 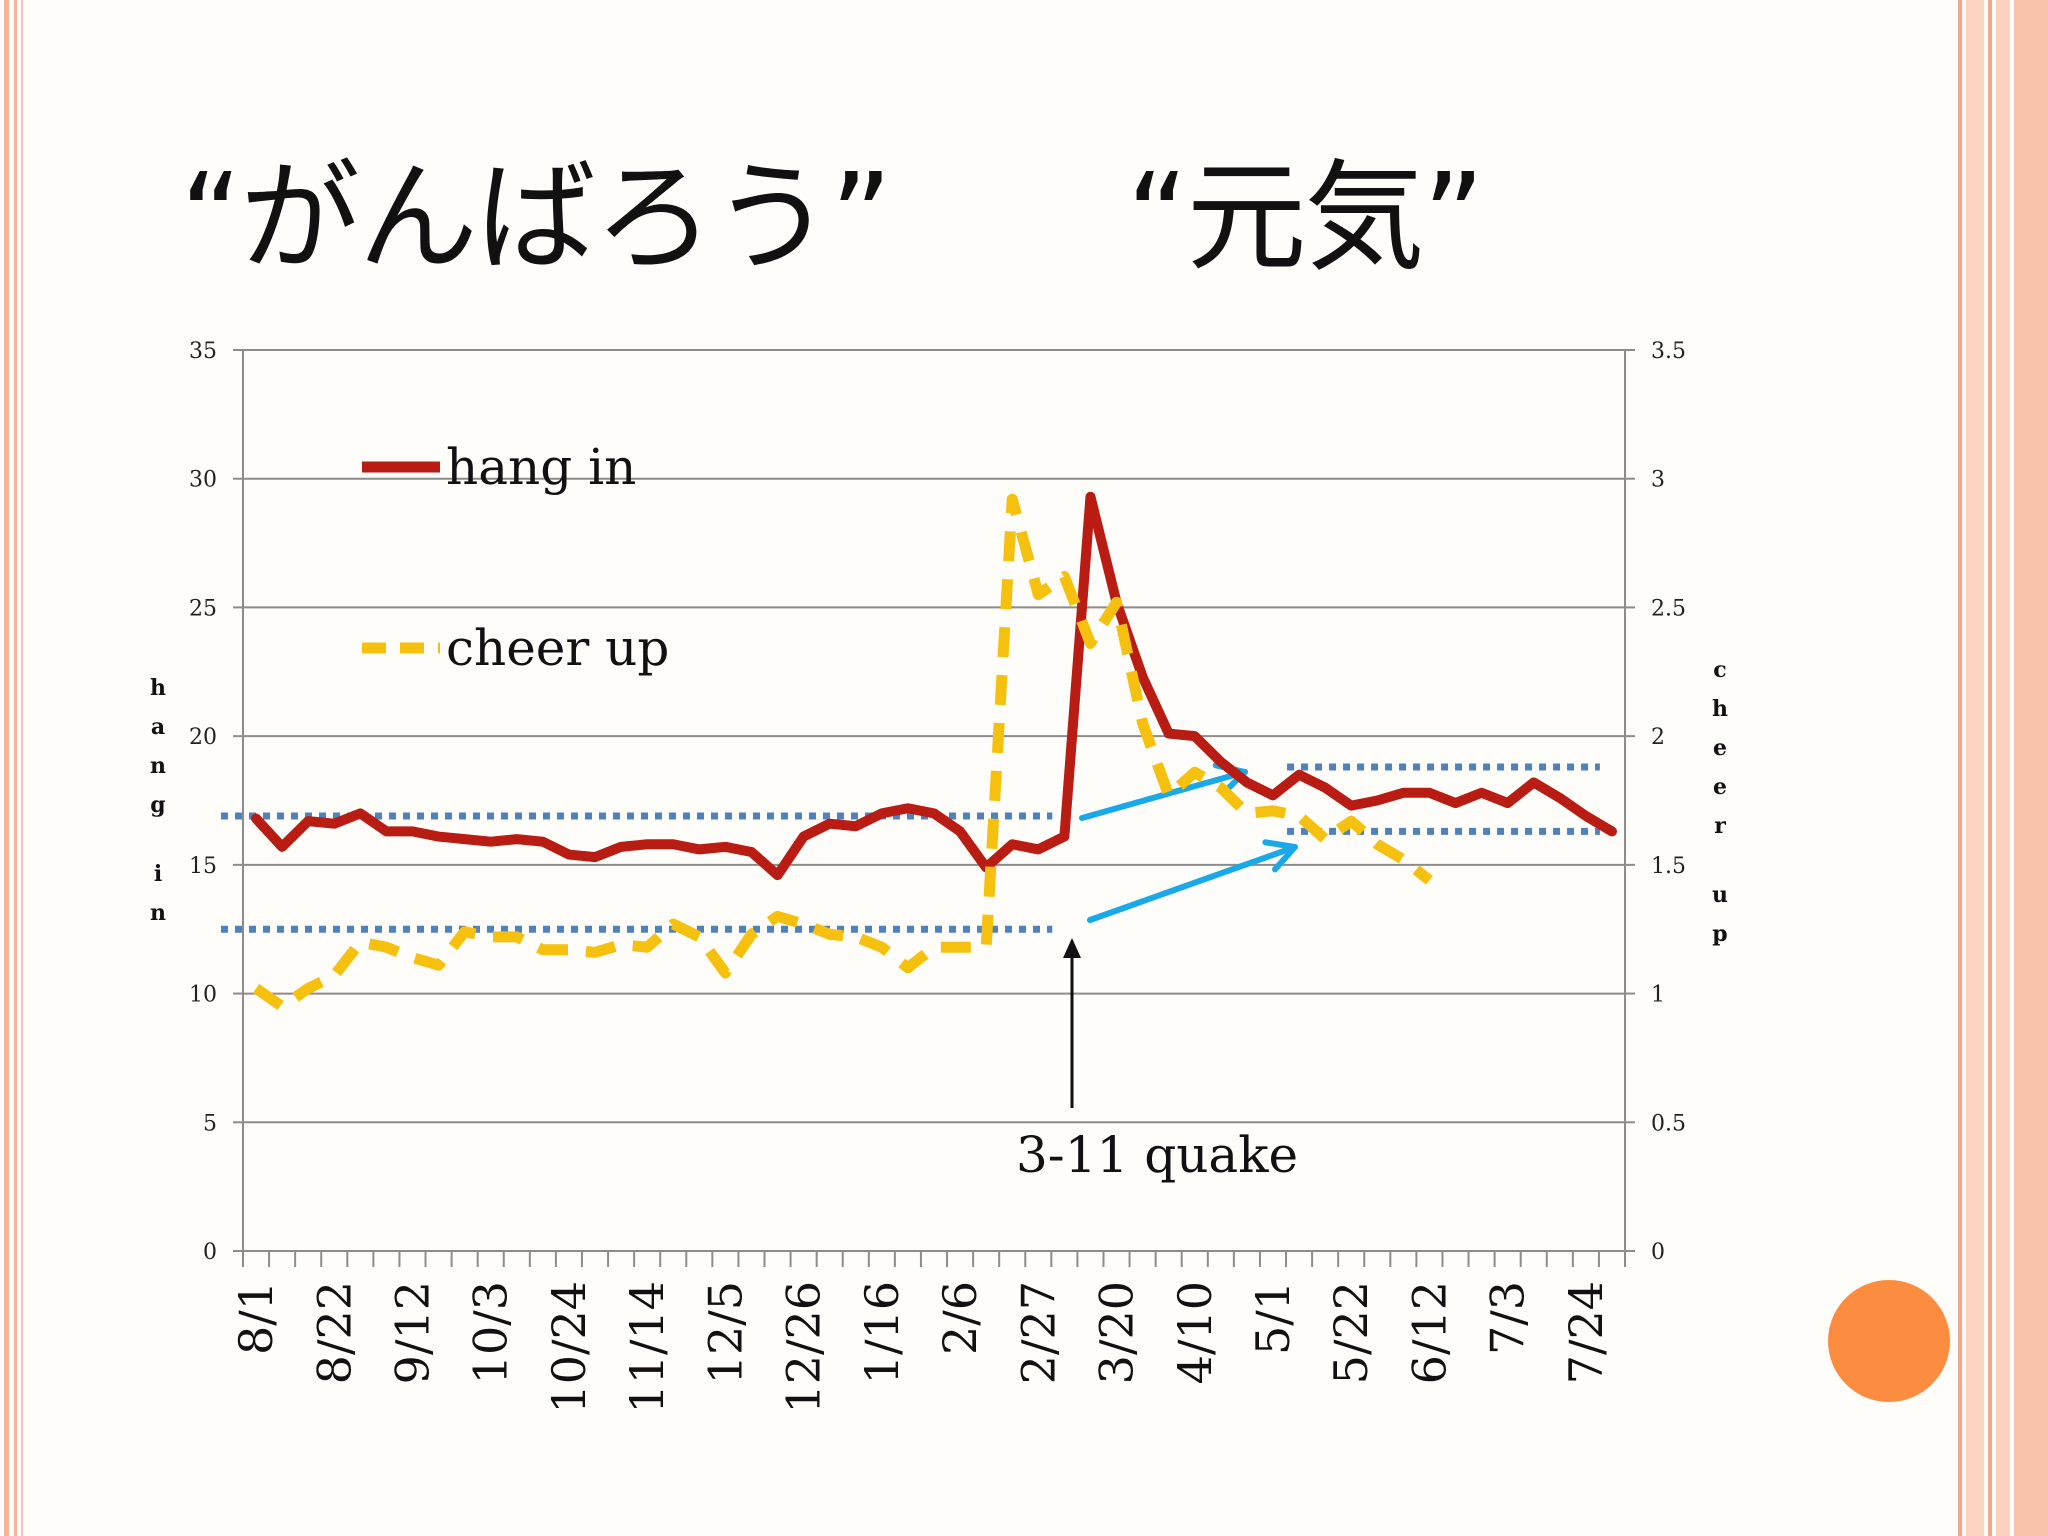 What do you see at coordinates (14, 768) in the screenshot?
I see `slide-frame-left` at bounding box center [14, 768].